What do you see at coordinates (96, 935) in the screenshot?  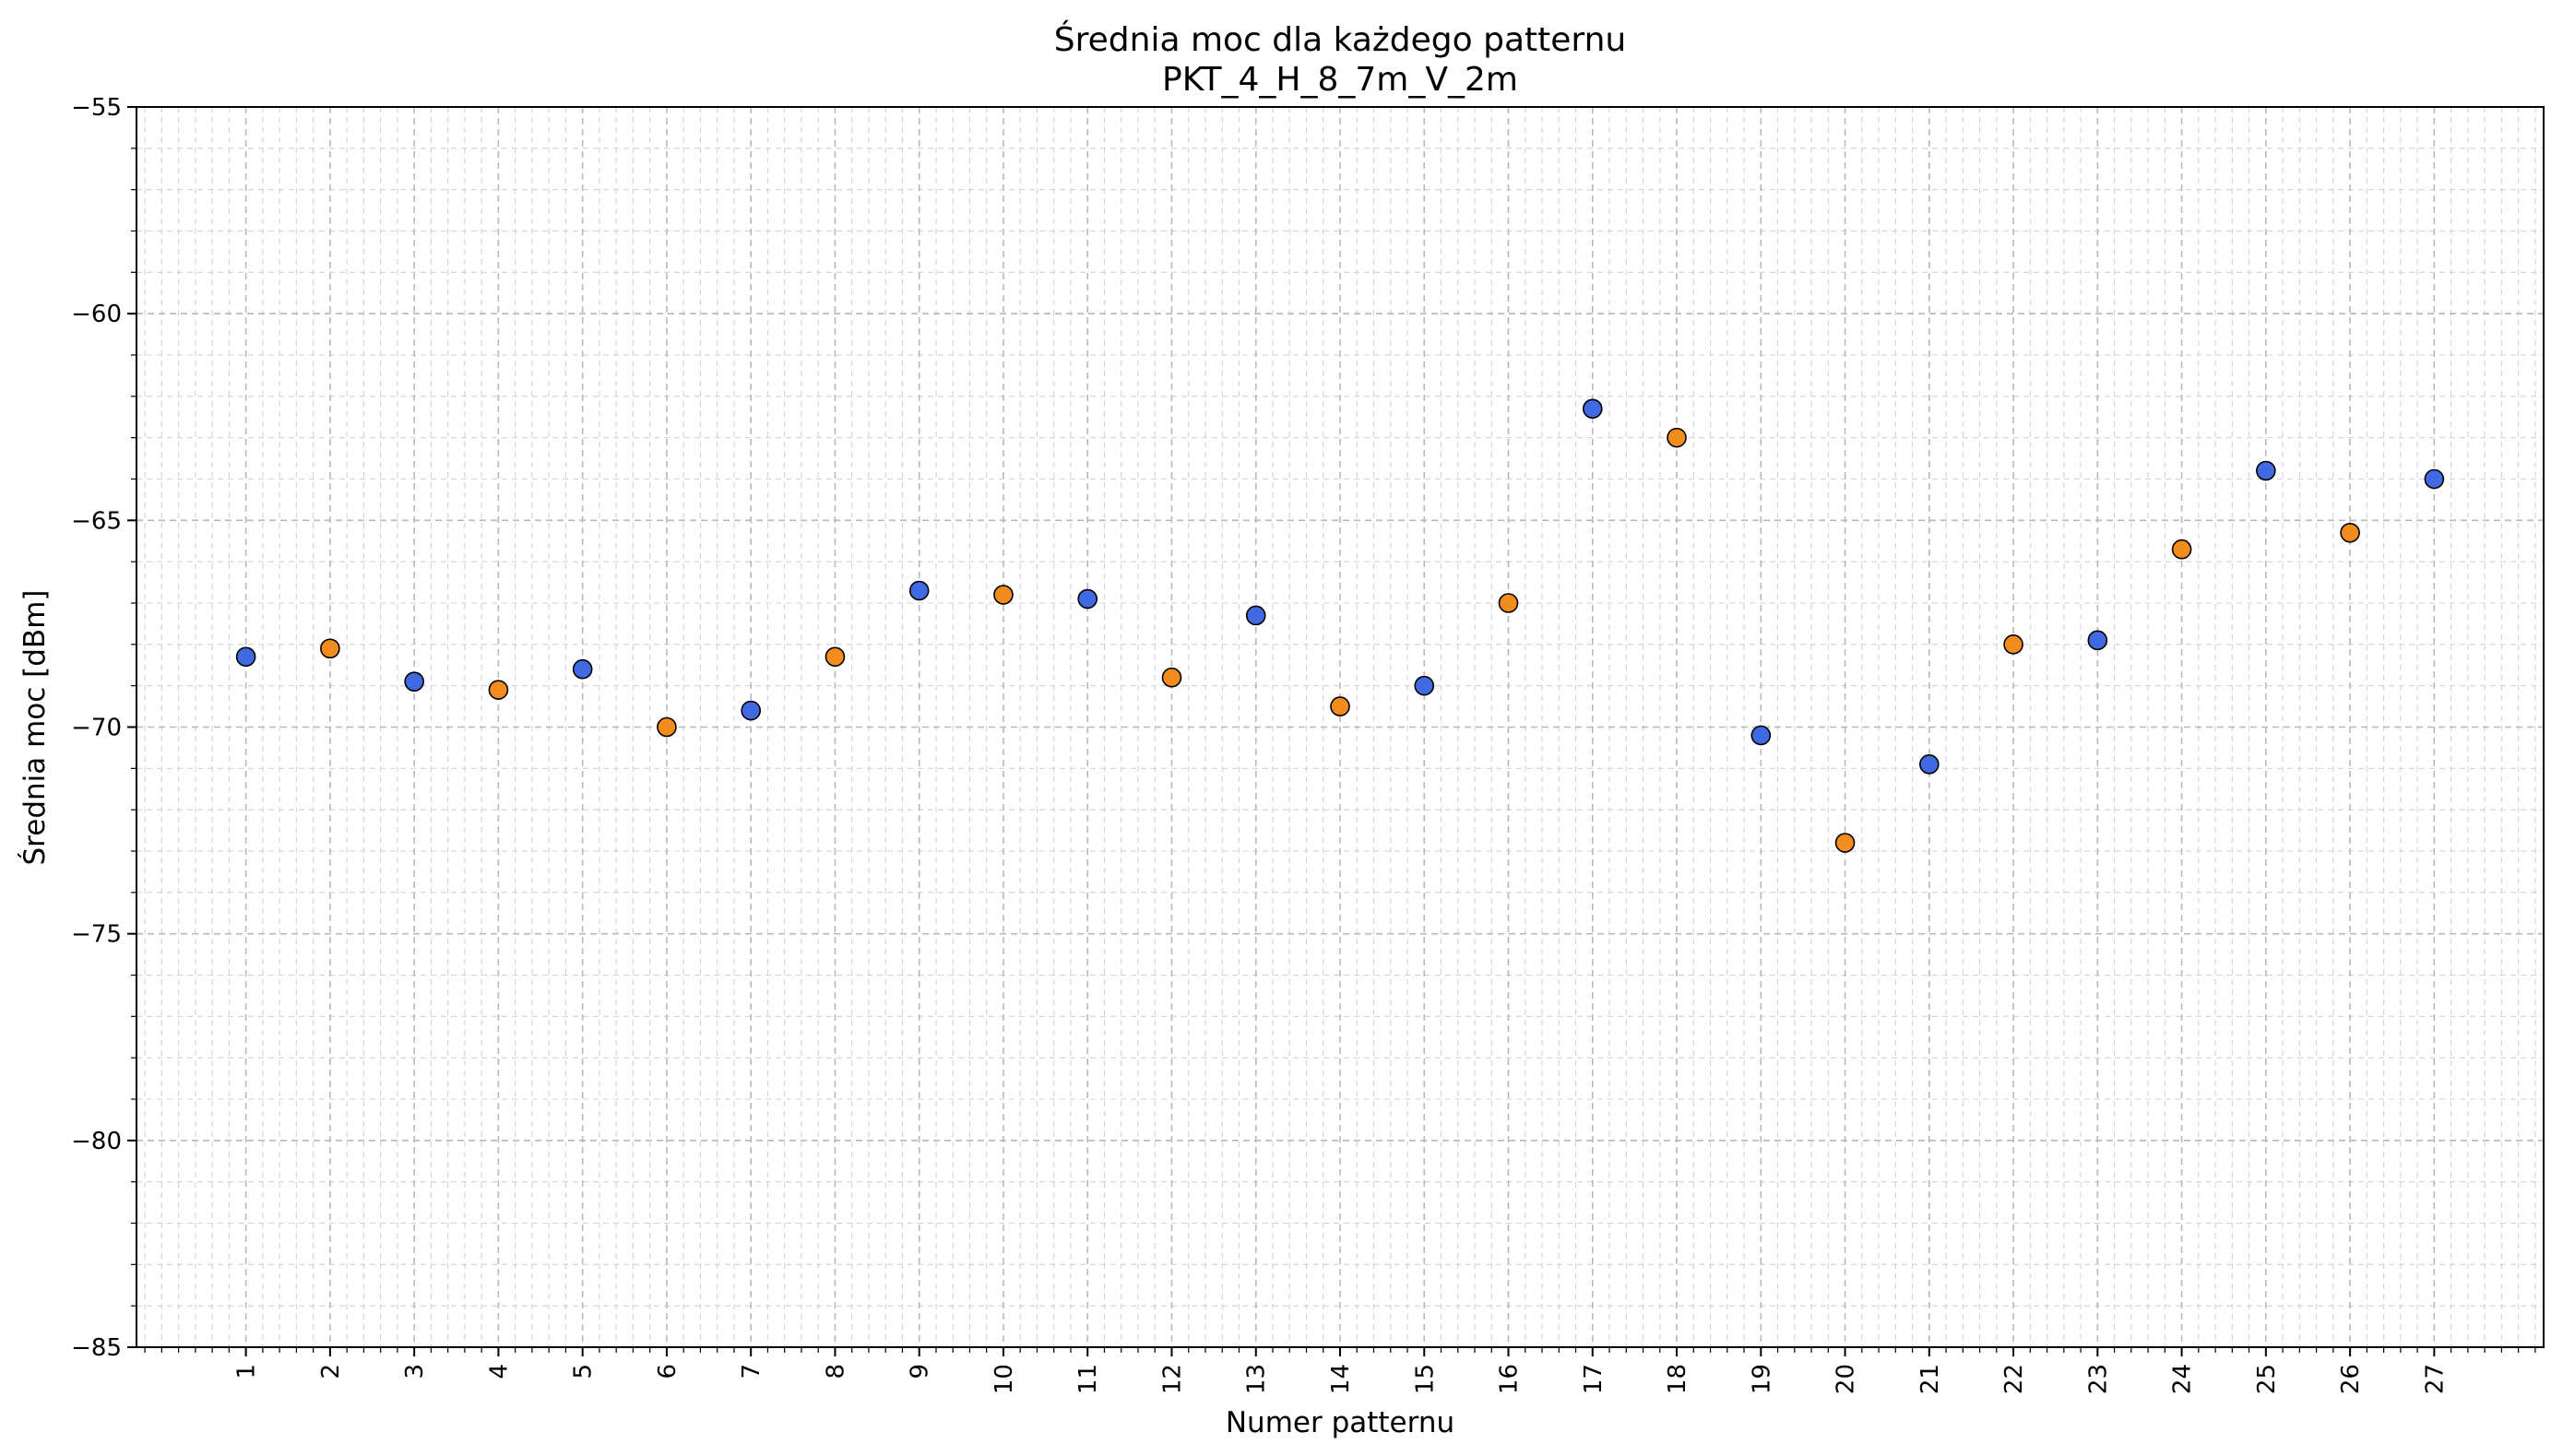 I see `y-tick-label: −75` at bounding box center [96, 935].